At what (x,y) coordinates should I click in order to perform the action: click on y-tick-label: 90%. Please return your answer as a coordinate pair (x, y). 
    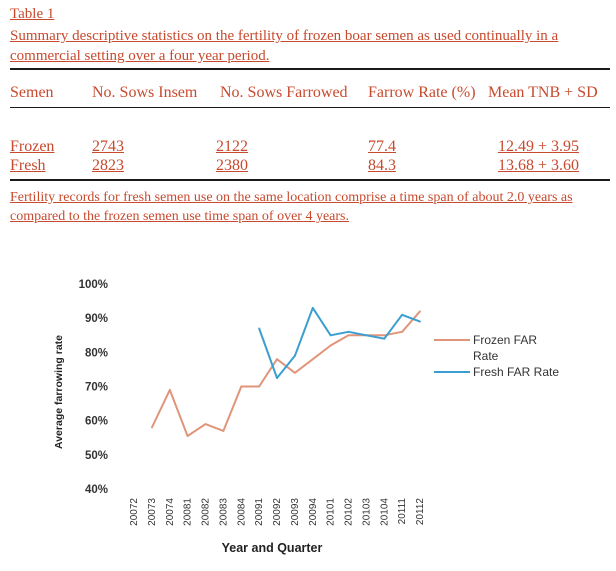
    Looking at the image, I should click on (96, 319).